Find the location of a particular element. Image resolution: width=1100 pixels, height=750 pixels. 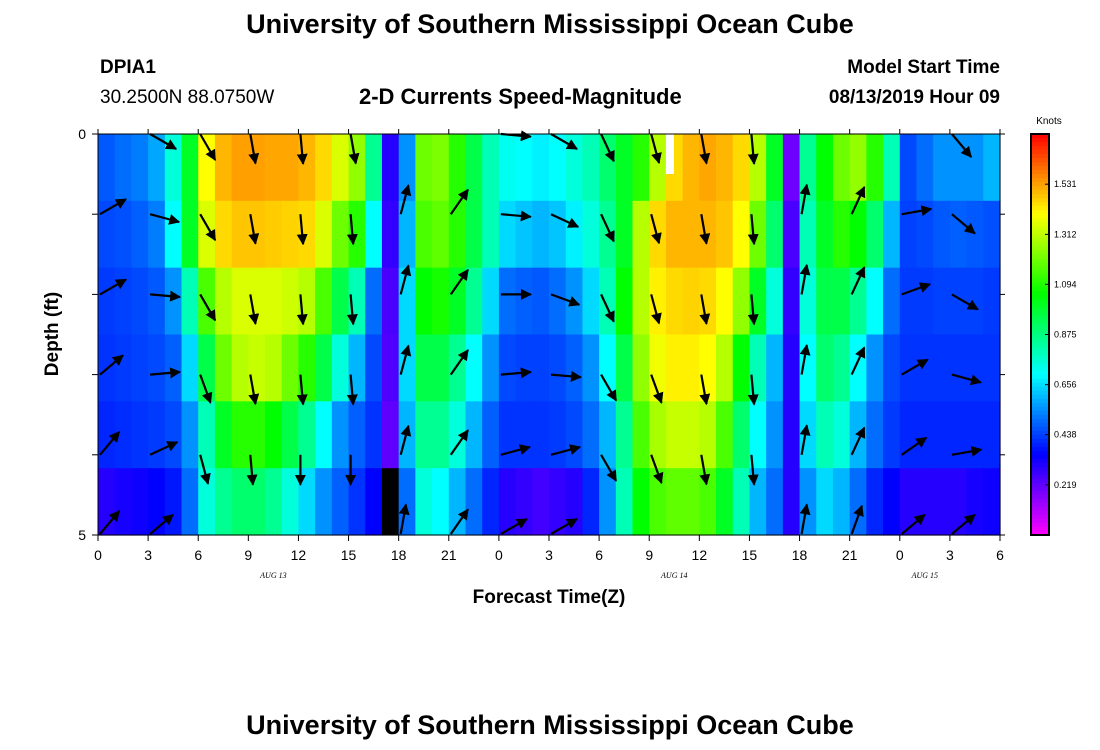

station-coordinates: 30.2500N 88.0750W is located at coordinates (187, 97).